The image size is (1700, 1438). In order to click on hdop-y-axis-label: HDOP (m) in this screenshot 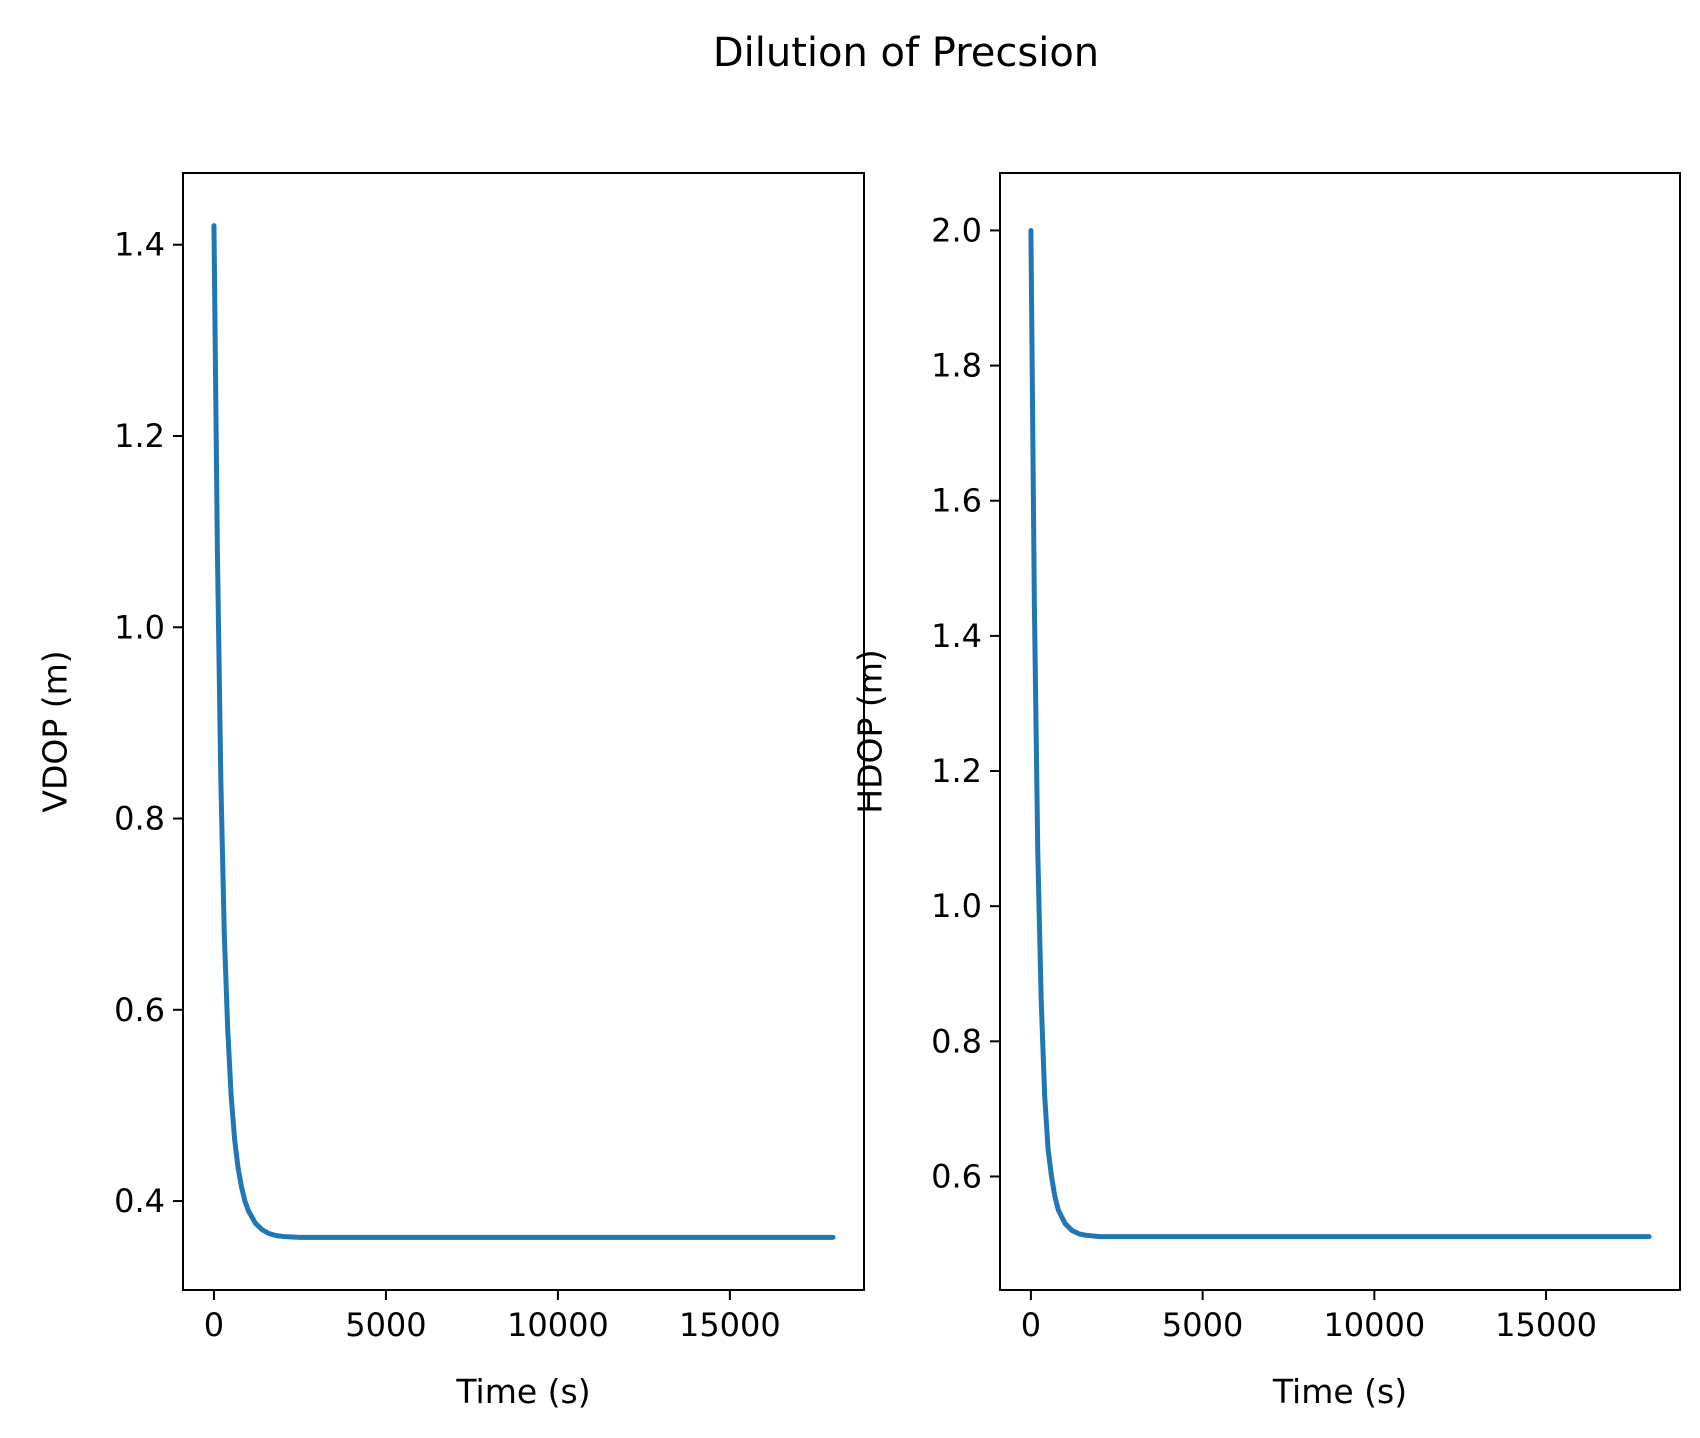, I will do `click(870, 731)`.